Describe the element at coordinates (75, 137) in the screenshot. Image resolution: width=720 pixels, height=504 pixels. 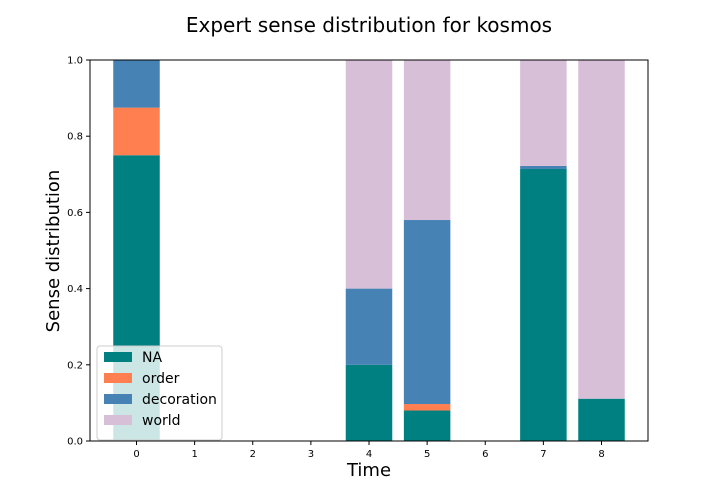
I see `y-tick-label: 0.8` at that location.